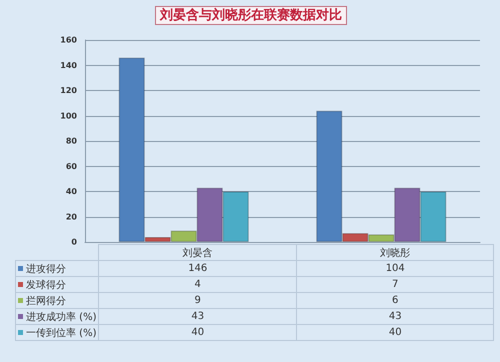 Image resolution: width=500 pixels, height=362 pixels. Describe the element at coordinates (74, 242) in the screenshot. I see `y-tick-label: 0` at that location.